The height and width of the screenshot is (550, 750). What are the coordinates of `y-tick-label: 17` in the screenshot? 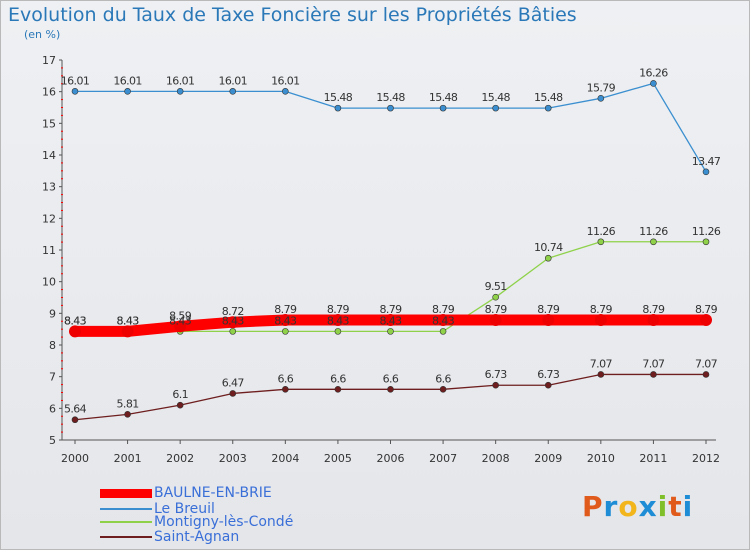 It's located at (49, 60).